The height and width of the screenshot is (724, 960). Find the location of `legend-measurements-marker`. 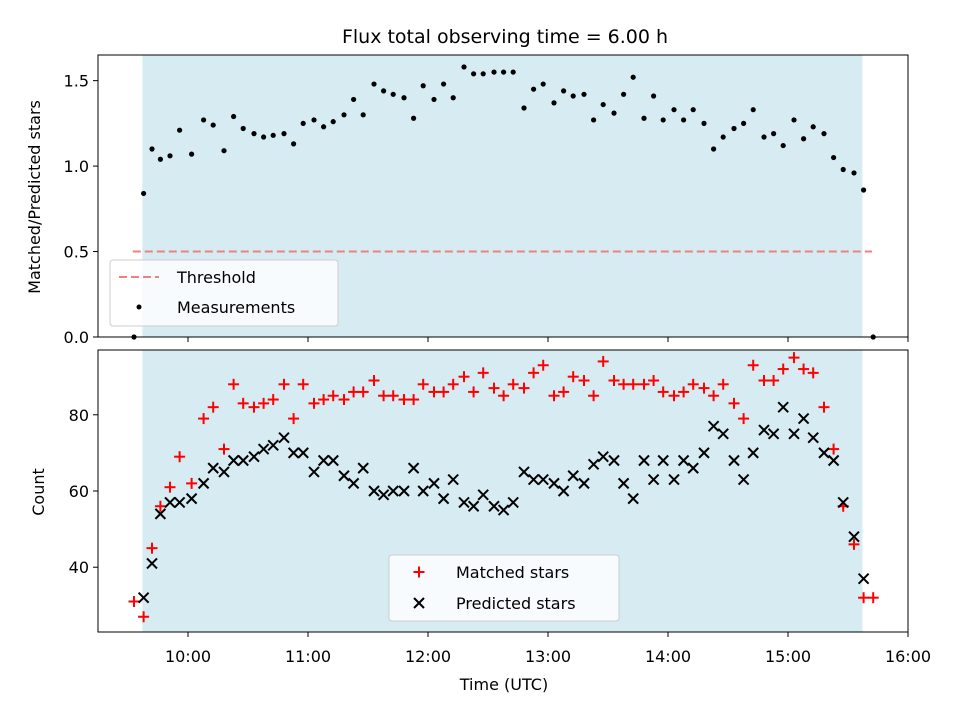

legend-measurements-marker is located at coordinates (139, 307).